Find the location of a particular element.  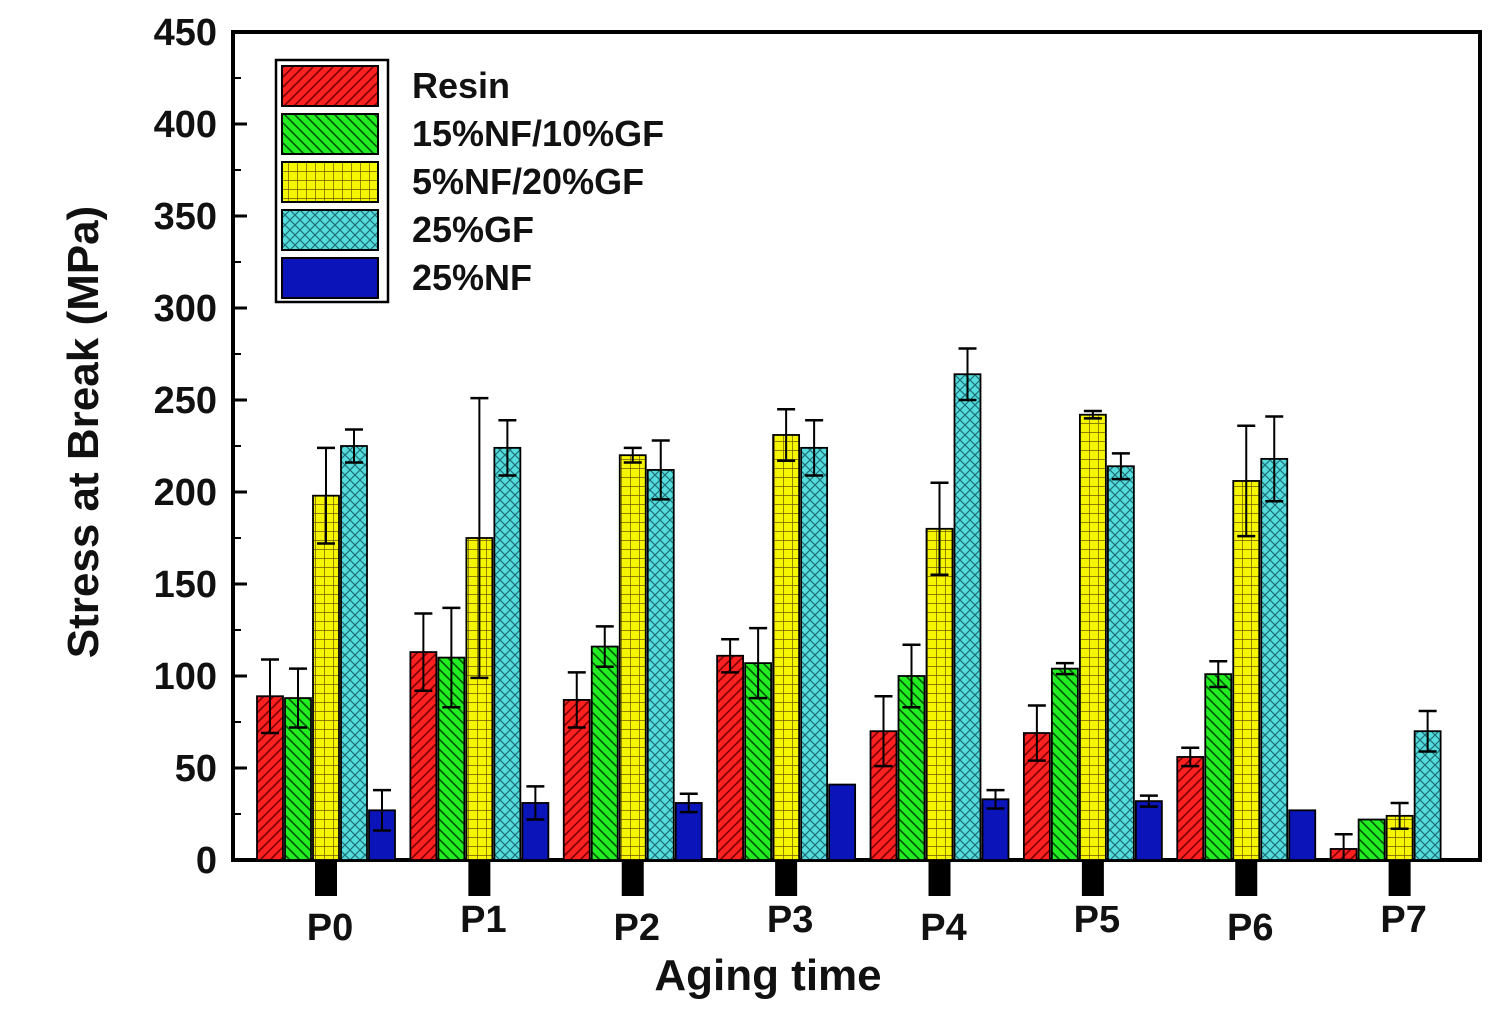

bar-25%GF-P4 is located at coordinates (967, 617).